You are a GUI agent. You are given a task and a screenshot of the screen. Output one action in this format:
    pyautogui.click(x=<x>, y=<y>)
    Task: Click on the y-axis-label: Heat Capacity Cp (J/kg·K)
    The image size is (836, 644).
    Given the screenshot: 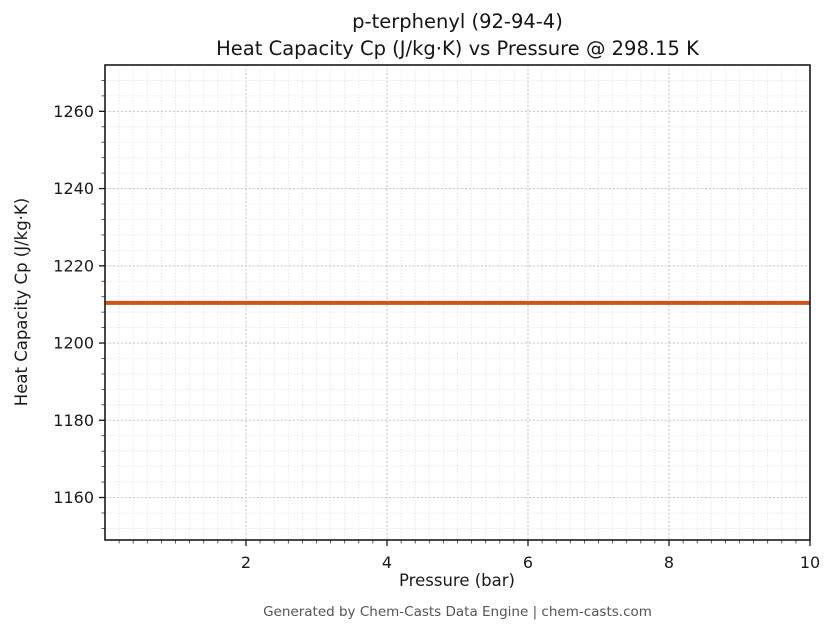 What is the action you would take?
    pyautogui.click(x=21, y=302)
    